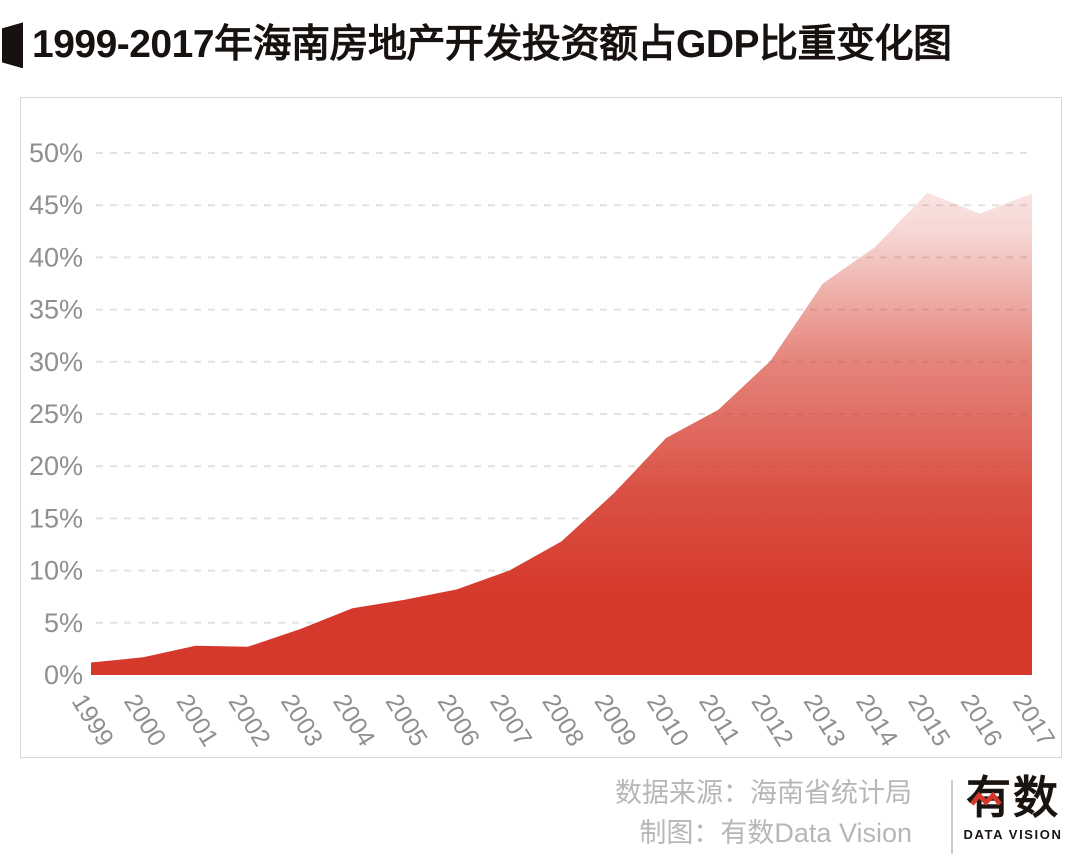 The width and height of the screenshot is (1080, 863). Describe the element at coordinates (56, 153) in the screenshot. I see `y-tick-label-50: 50%` at that location.